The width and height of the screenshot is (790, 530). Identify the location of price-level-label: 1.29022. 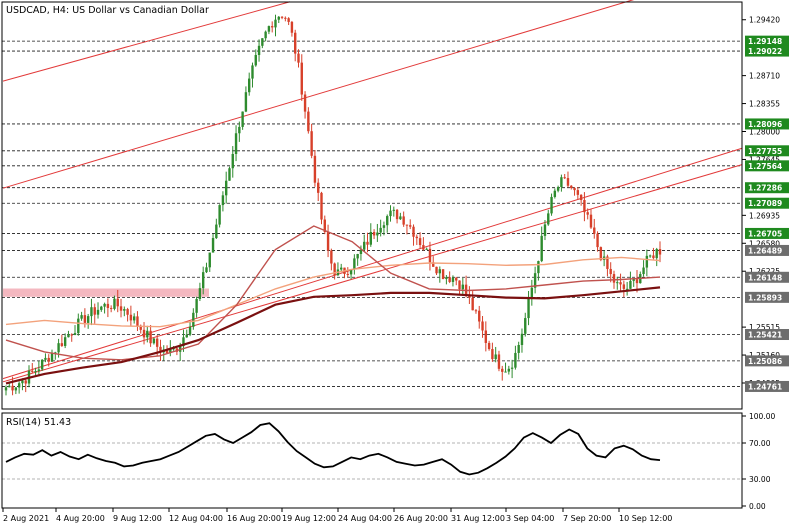
(765, 51).